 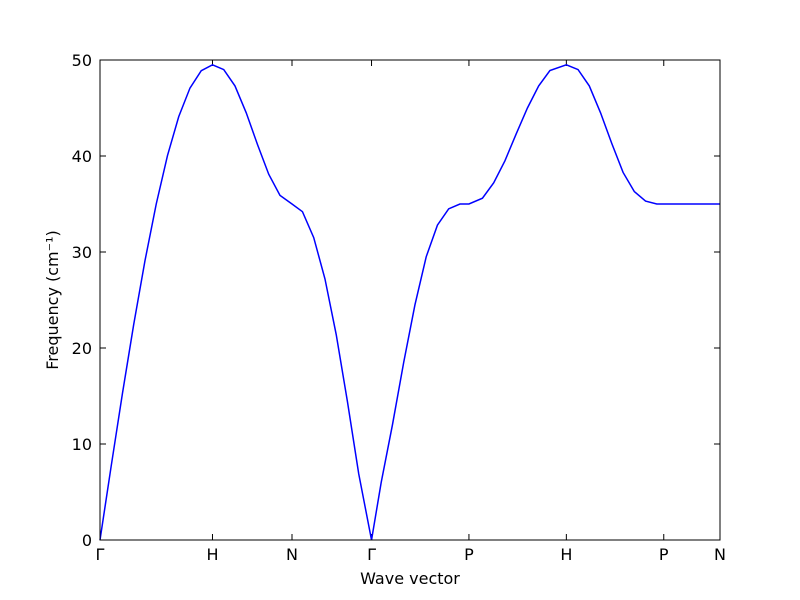 What do you see at coordinates (82, 348) in the screenshot?
I see `y-tick-label: 20` at bounding box center [82, 348].